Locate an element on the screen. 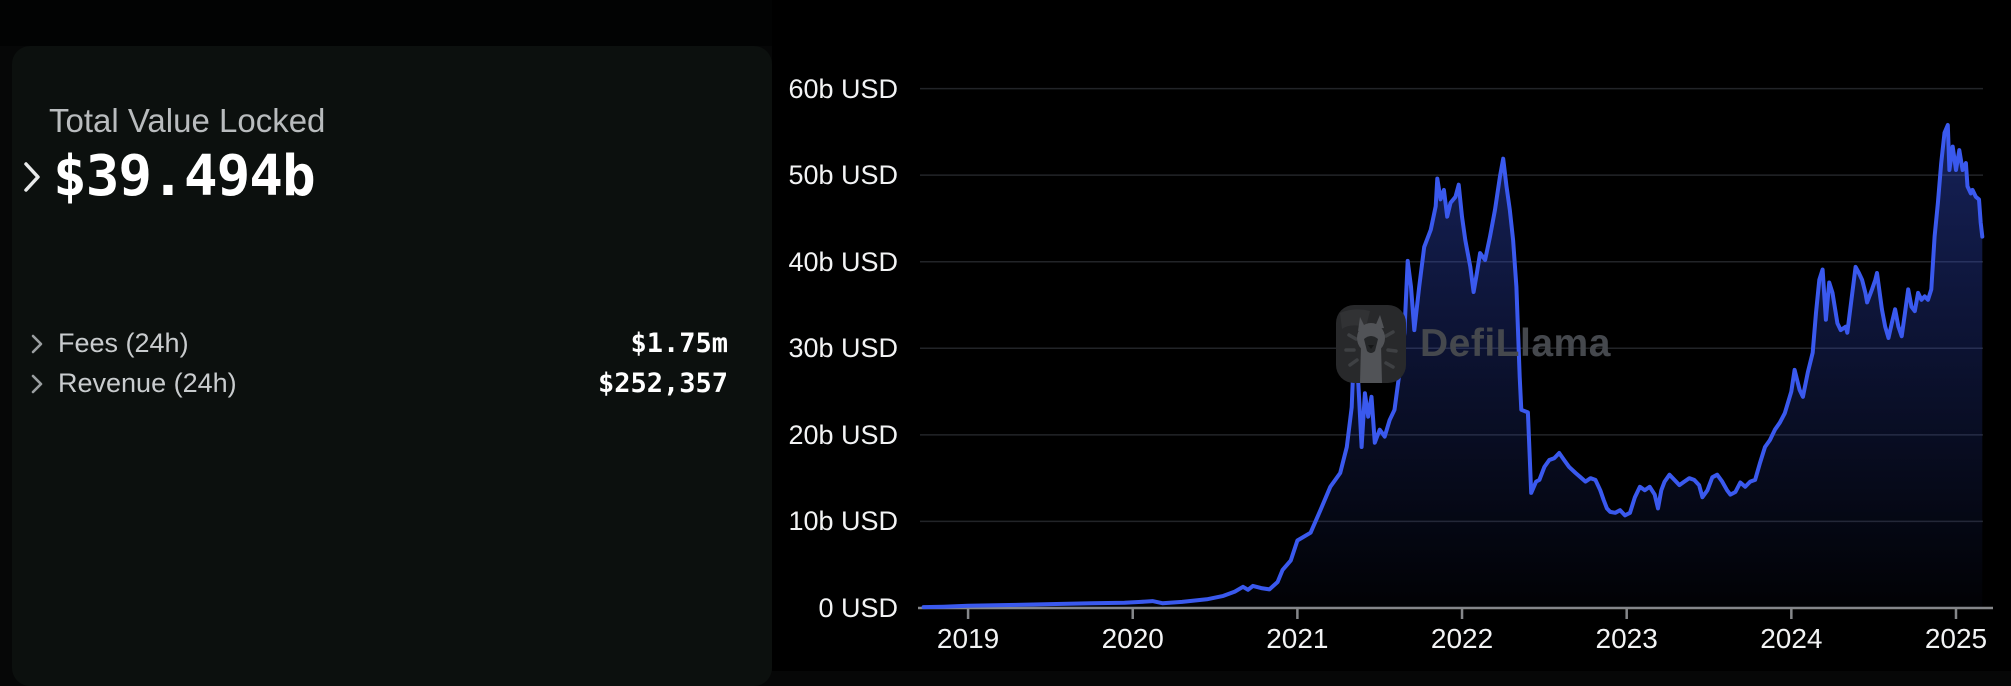  tvl-value-row: $39.494b is located at coordinates (169, 176).